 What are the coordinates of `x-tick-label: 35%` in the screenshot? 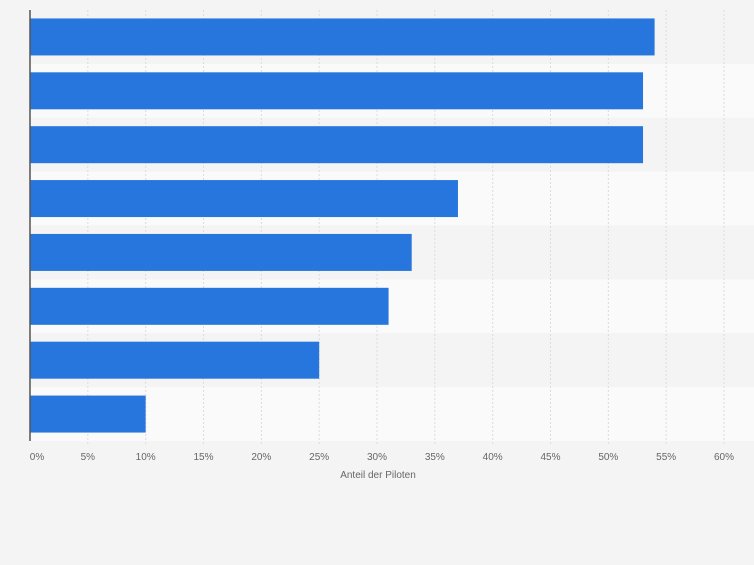 It's located at (435, 457).